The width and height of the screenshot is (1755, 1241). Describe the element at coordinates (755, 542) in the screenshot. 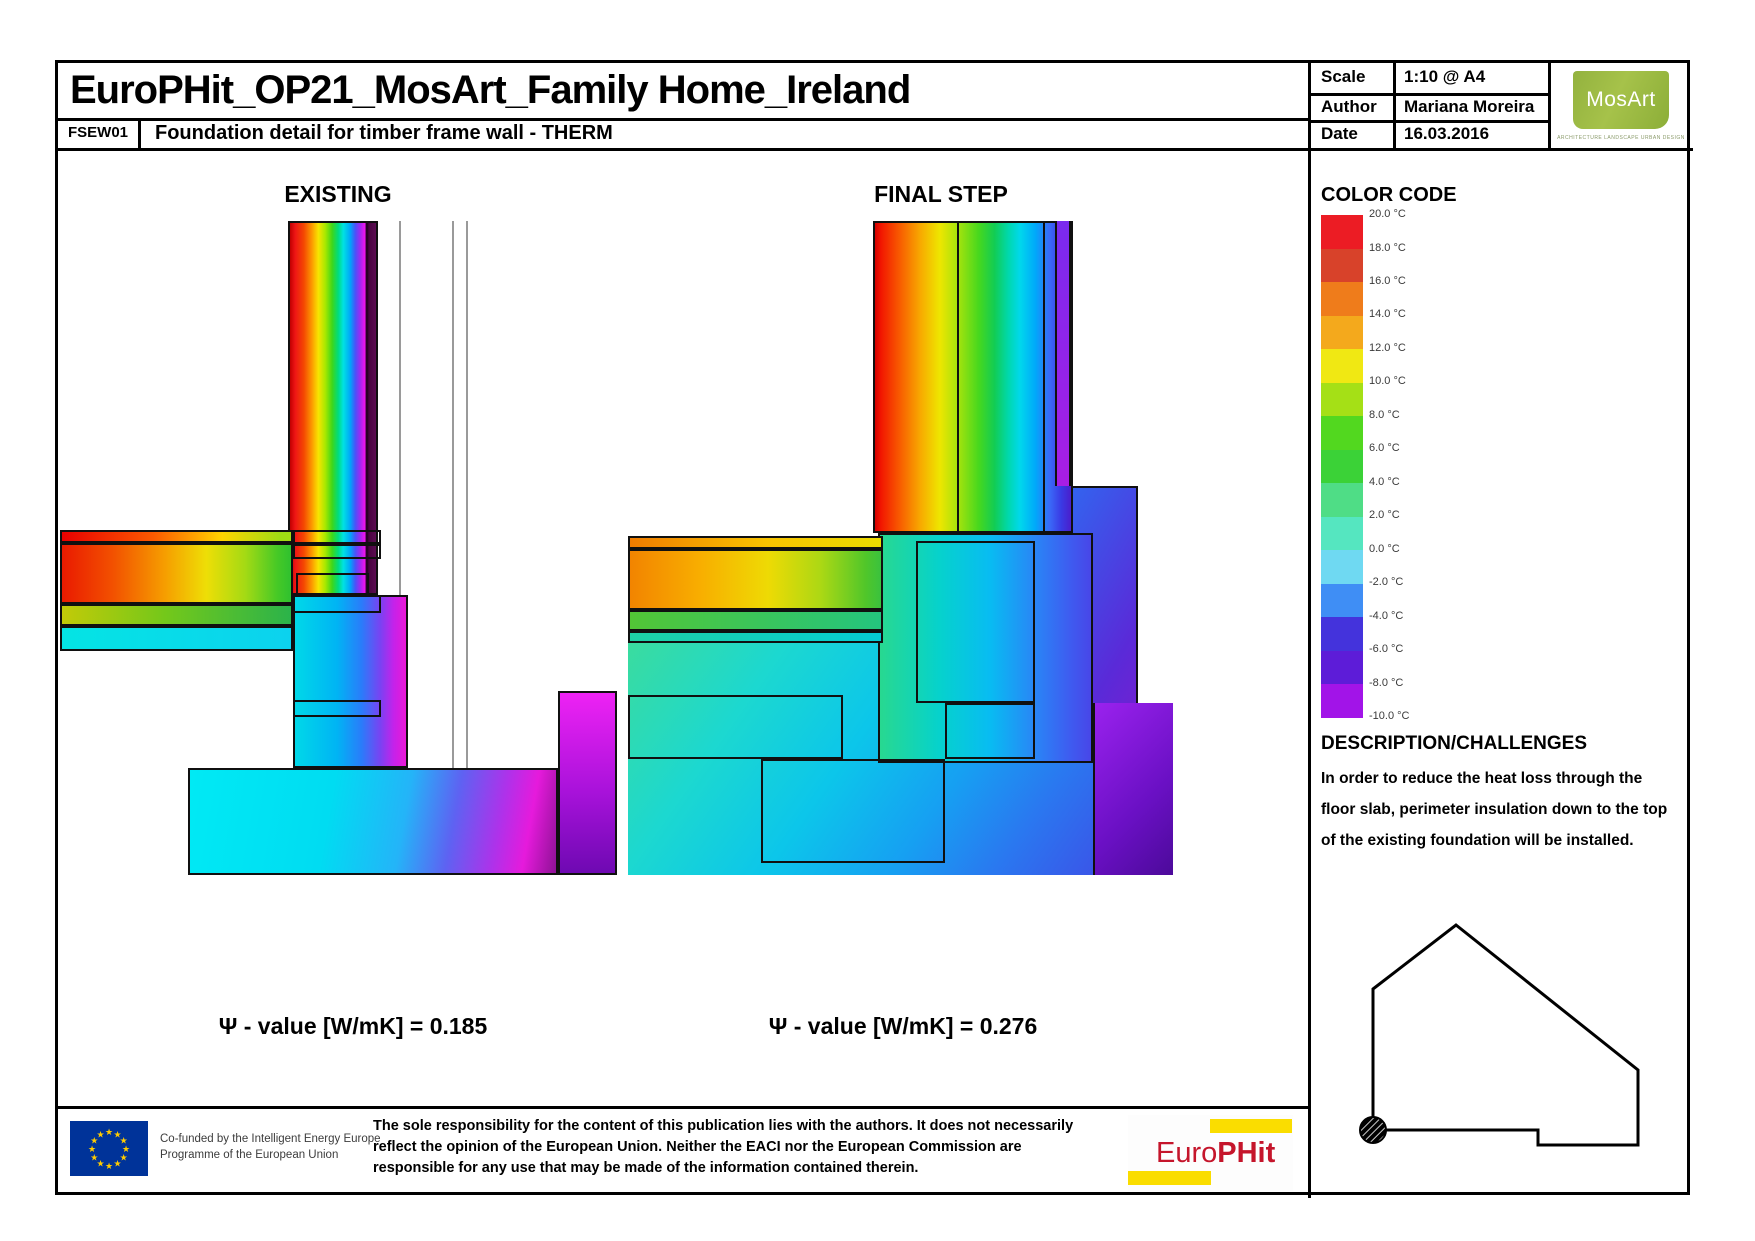

I see `final-floor-screed` at that location.